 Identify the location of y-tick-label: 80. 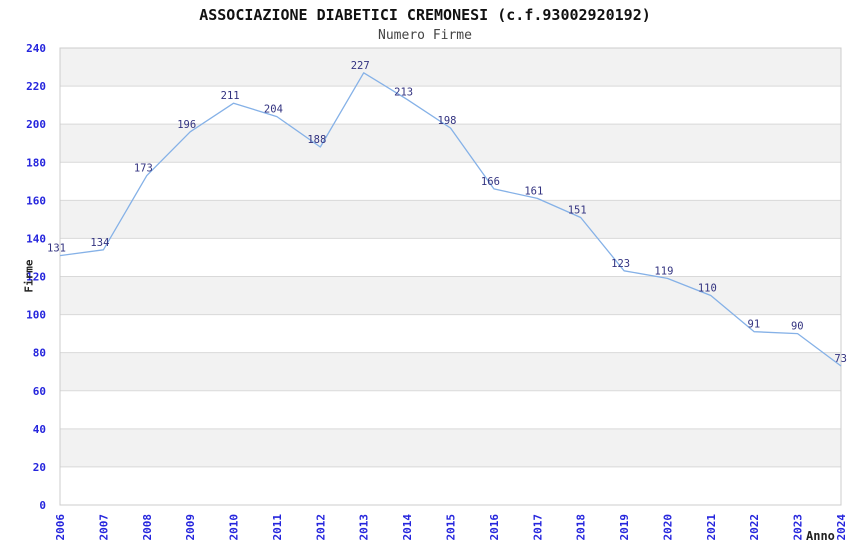
(39, 353).